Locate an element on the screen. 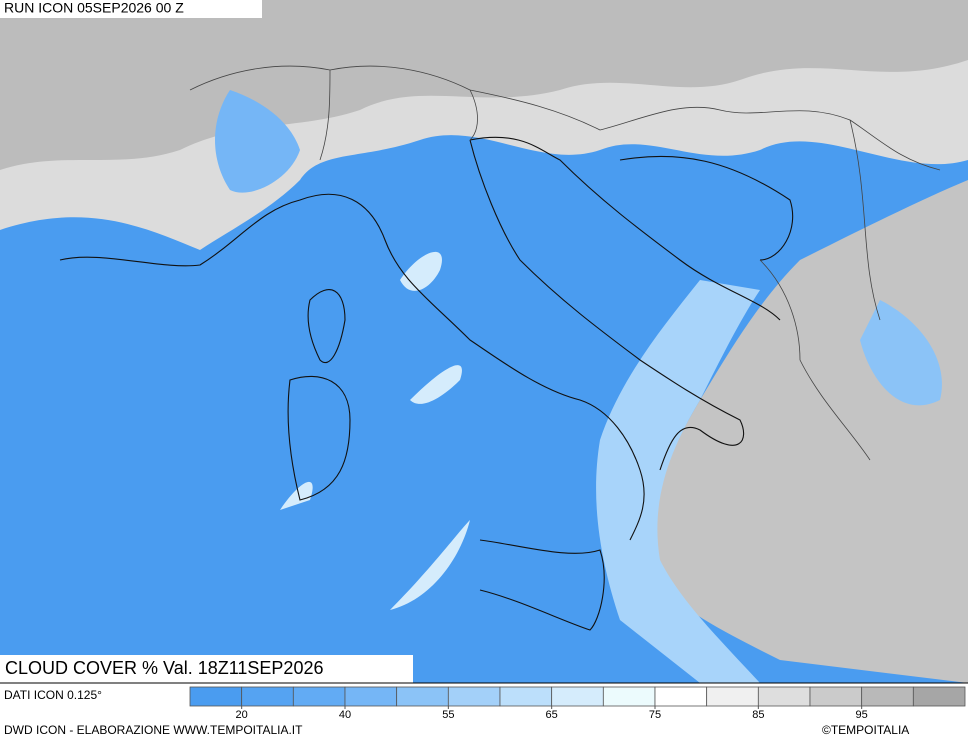  run-box is located at coordinates (131, 9).